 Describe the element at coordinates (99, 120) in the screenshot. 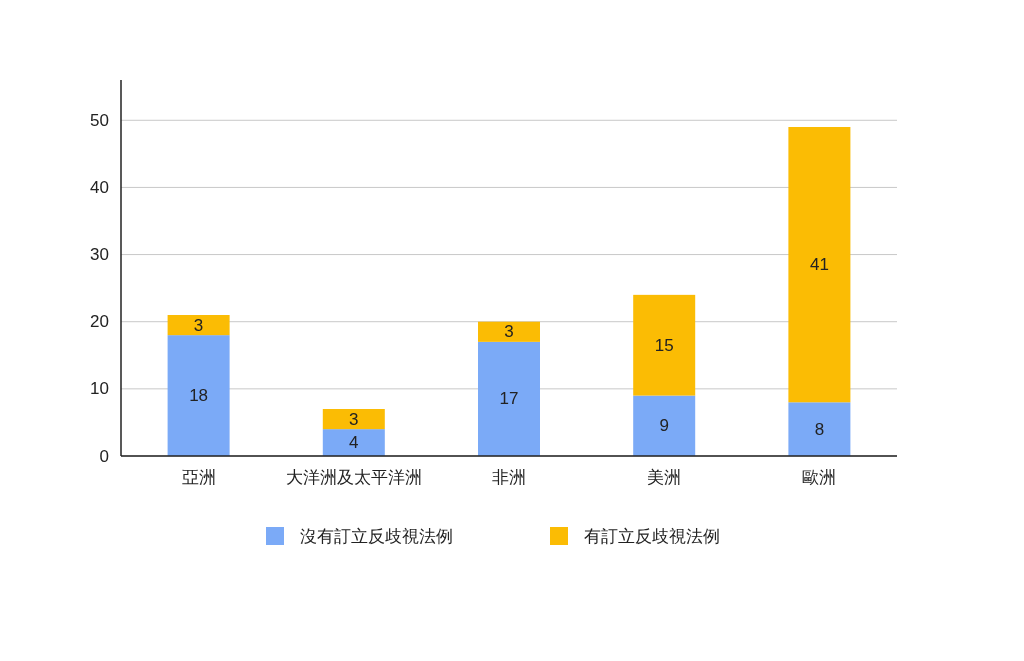

I see `ytick: 50` at that location.